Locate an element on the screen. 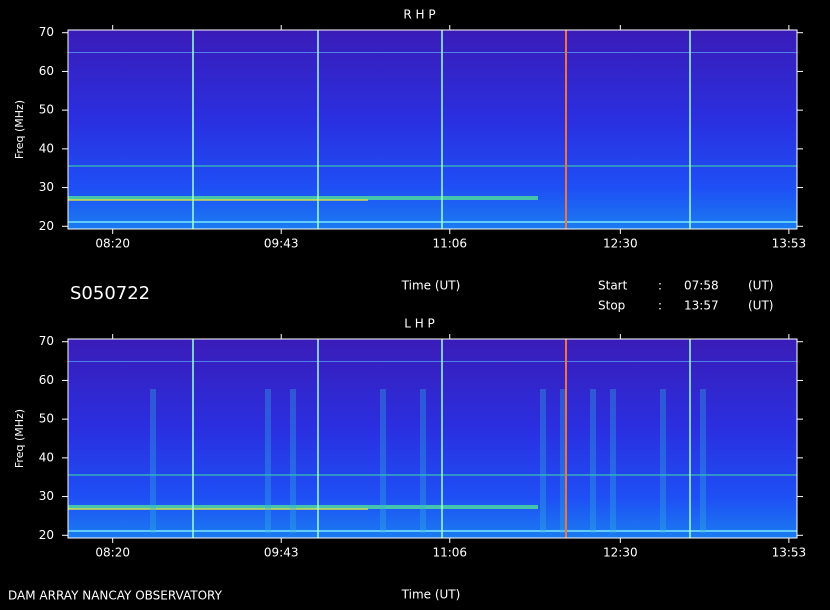 The image size is (830, 610). start-time: 07:58 is located at coordinates (701, 286).